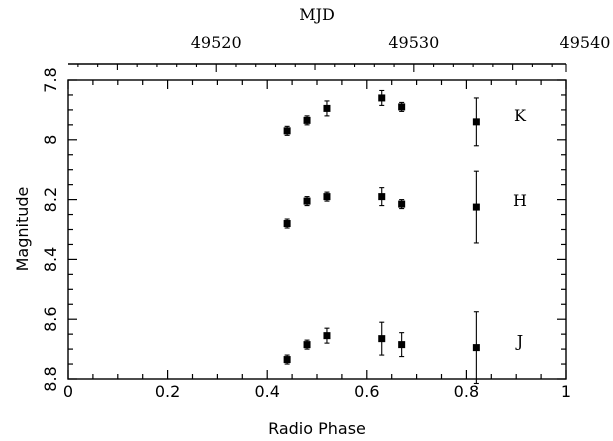 The image size is (613, 441). Describe the element at coordinates (22, 229) in the screenshot. I see `y-axis-title: Magnitude` at that location.